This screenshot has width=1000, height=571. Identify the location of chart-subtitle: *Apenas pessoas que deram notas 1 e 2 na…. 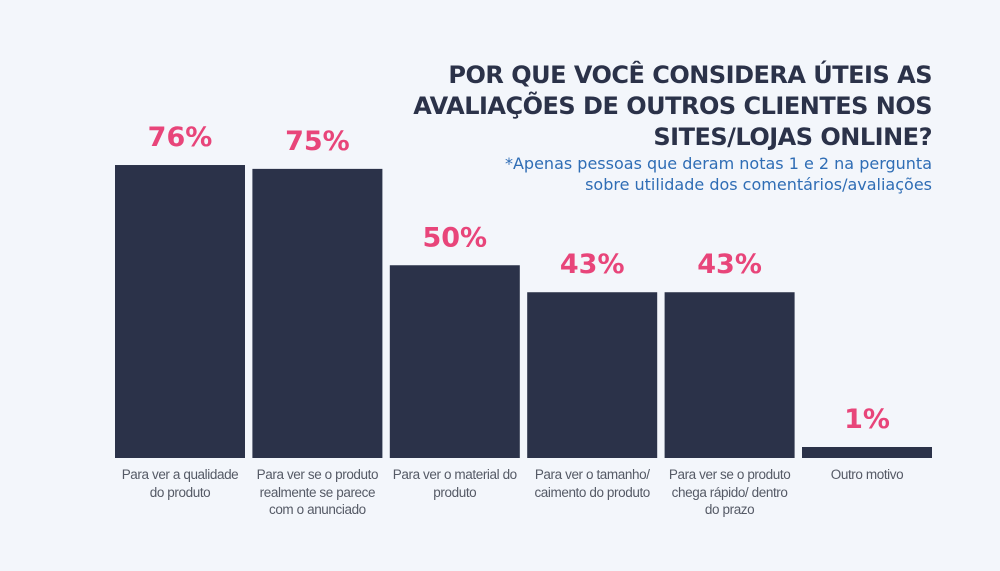
(718, 174).